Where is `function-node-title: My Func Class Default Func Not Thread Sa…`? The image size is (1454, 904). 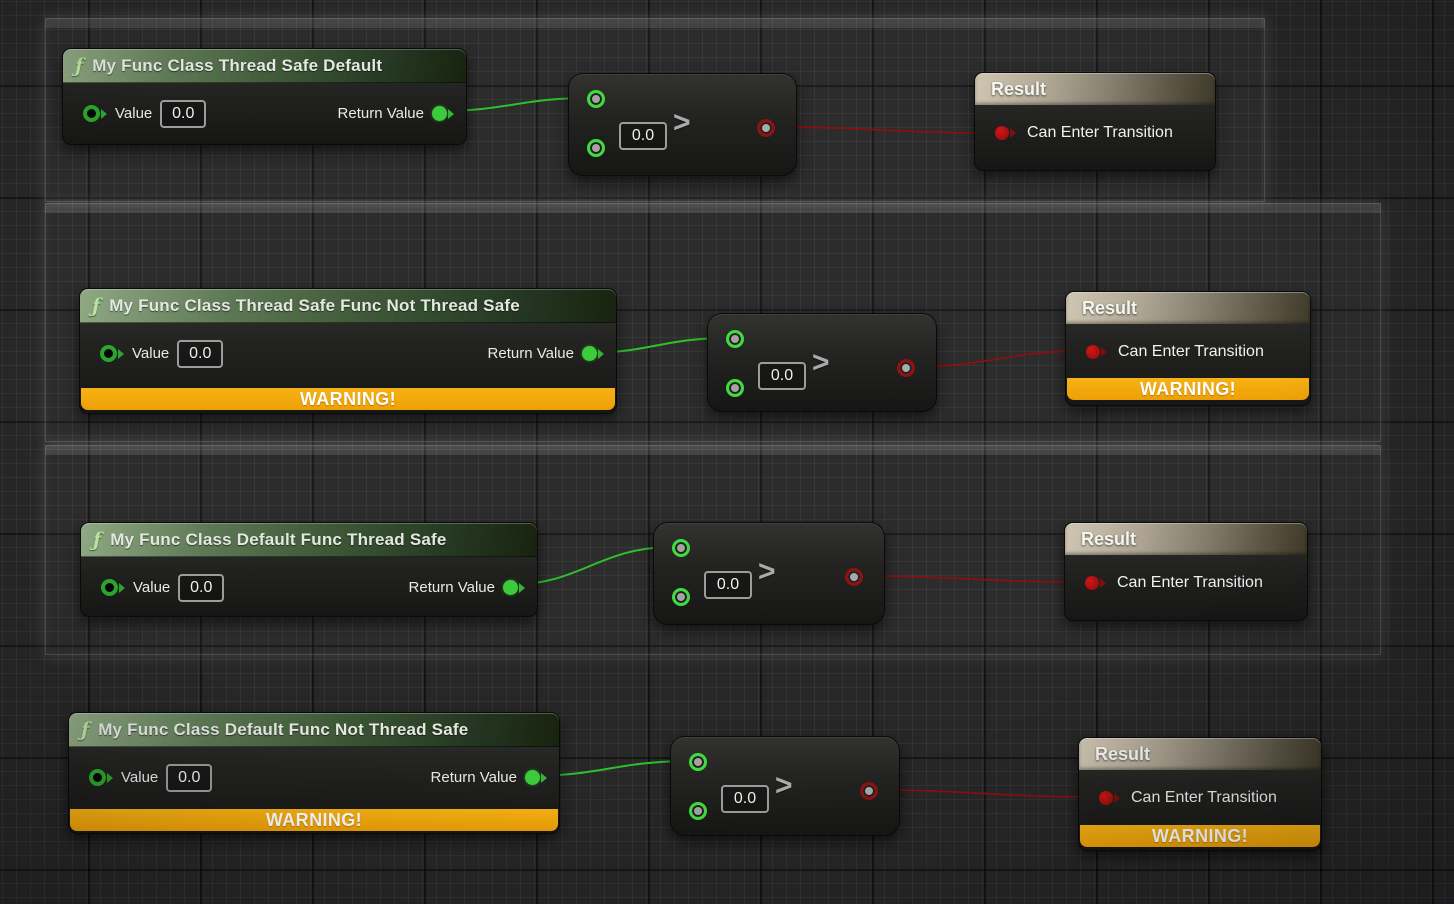 function-node-title: My Func Class Default Func Not Thread Sa… is located at coordinates (283, 729).